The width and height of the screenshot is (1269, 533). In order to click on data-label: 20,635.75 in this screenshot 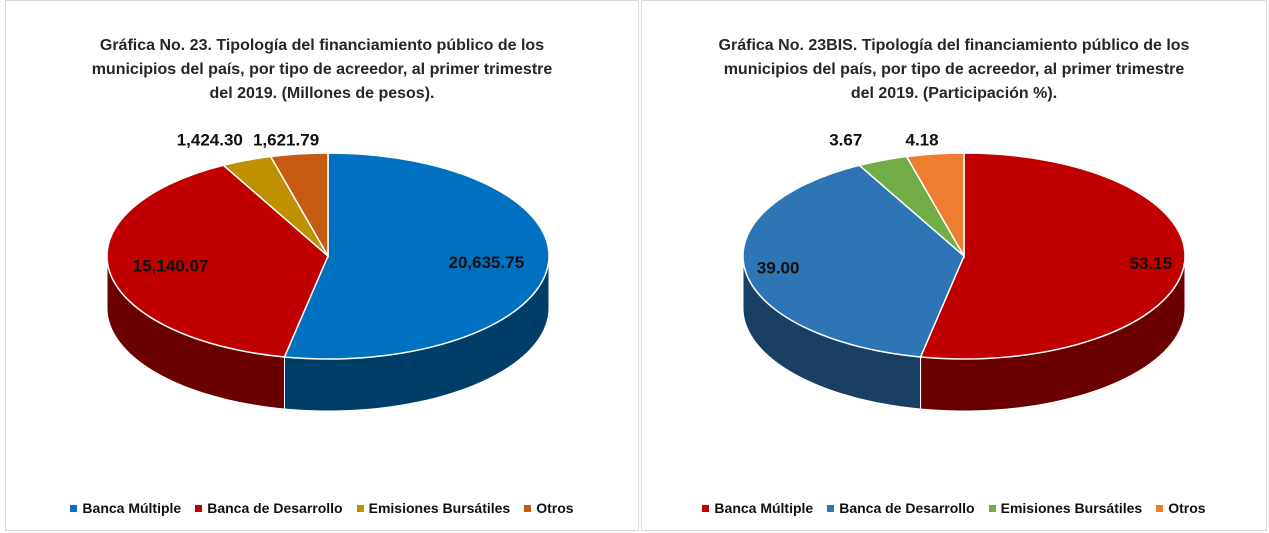, I will do `click(487, 262)`.